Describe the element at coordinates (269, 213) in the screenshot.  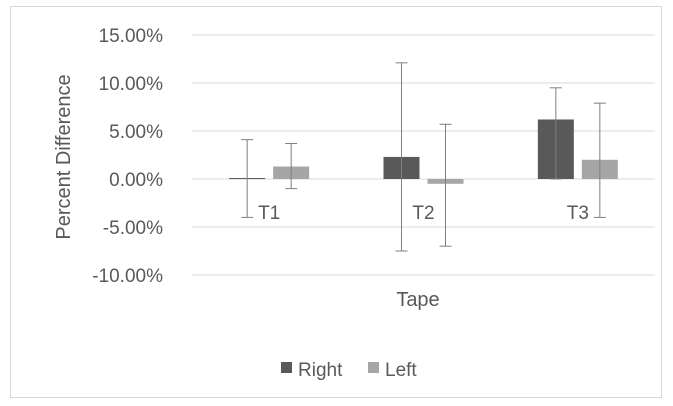
I see `category-label: T1` at that location.